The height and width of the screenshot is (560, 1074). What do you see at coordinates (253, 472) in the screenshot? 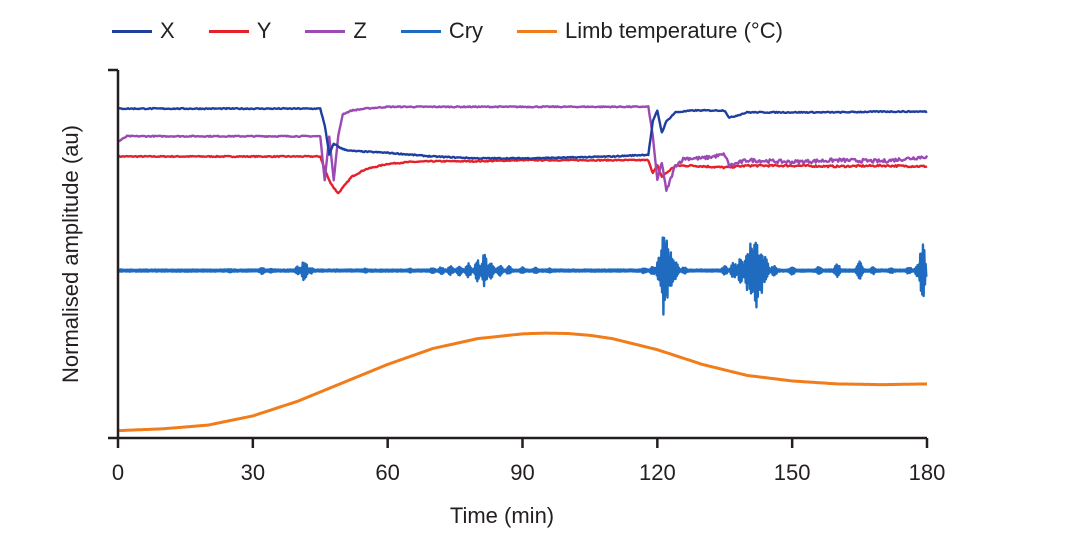
I see `x-tick-label-30: 30` at bounding box center [253, 472].